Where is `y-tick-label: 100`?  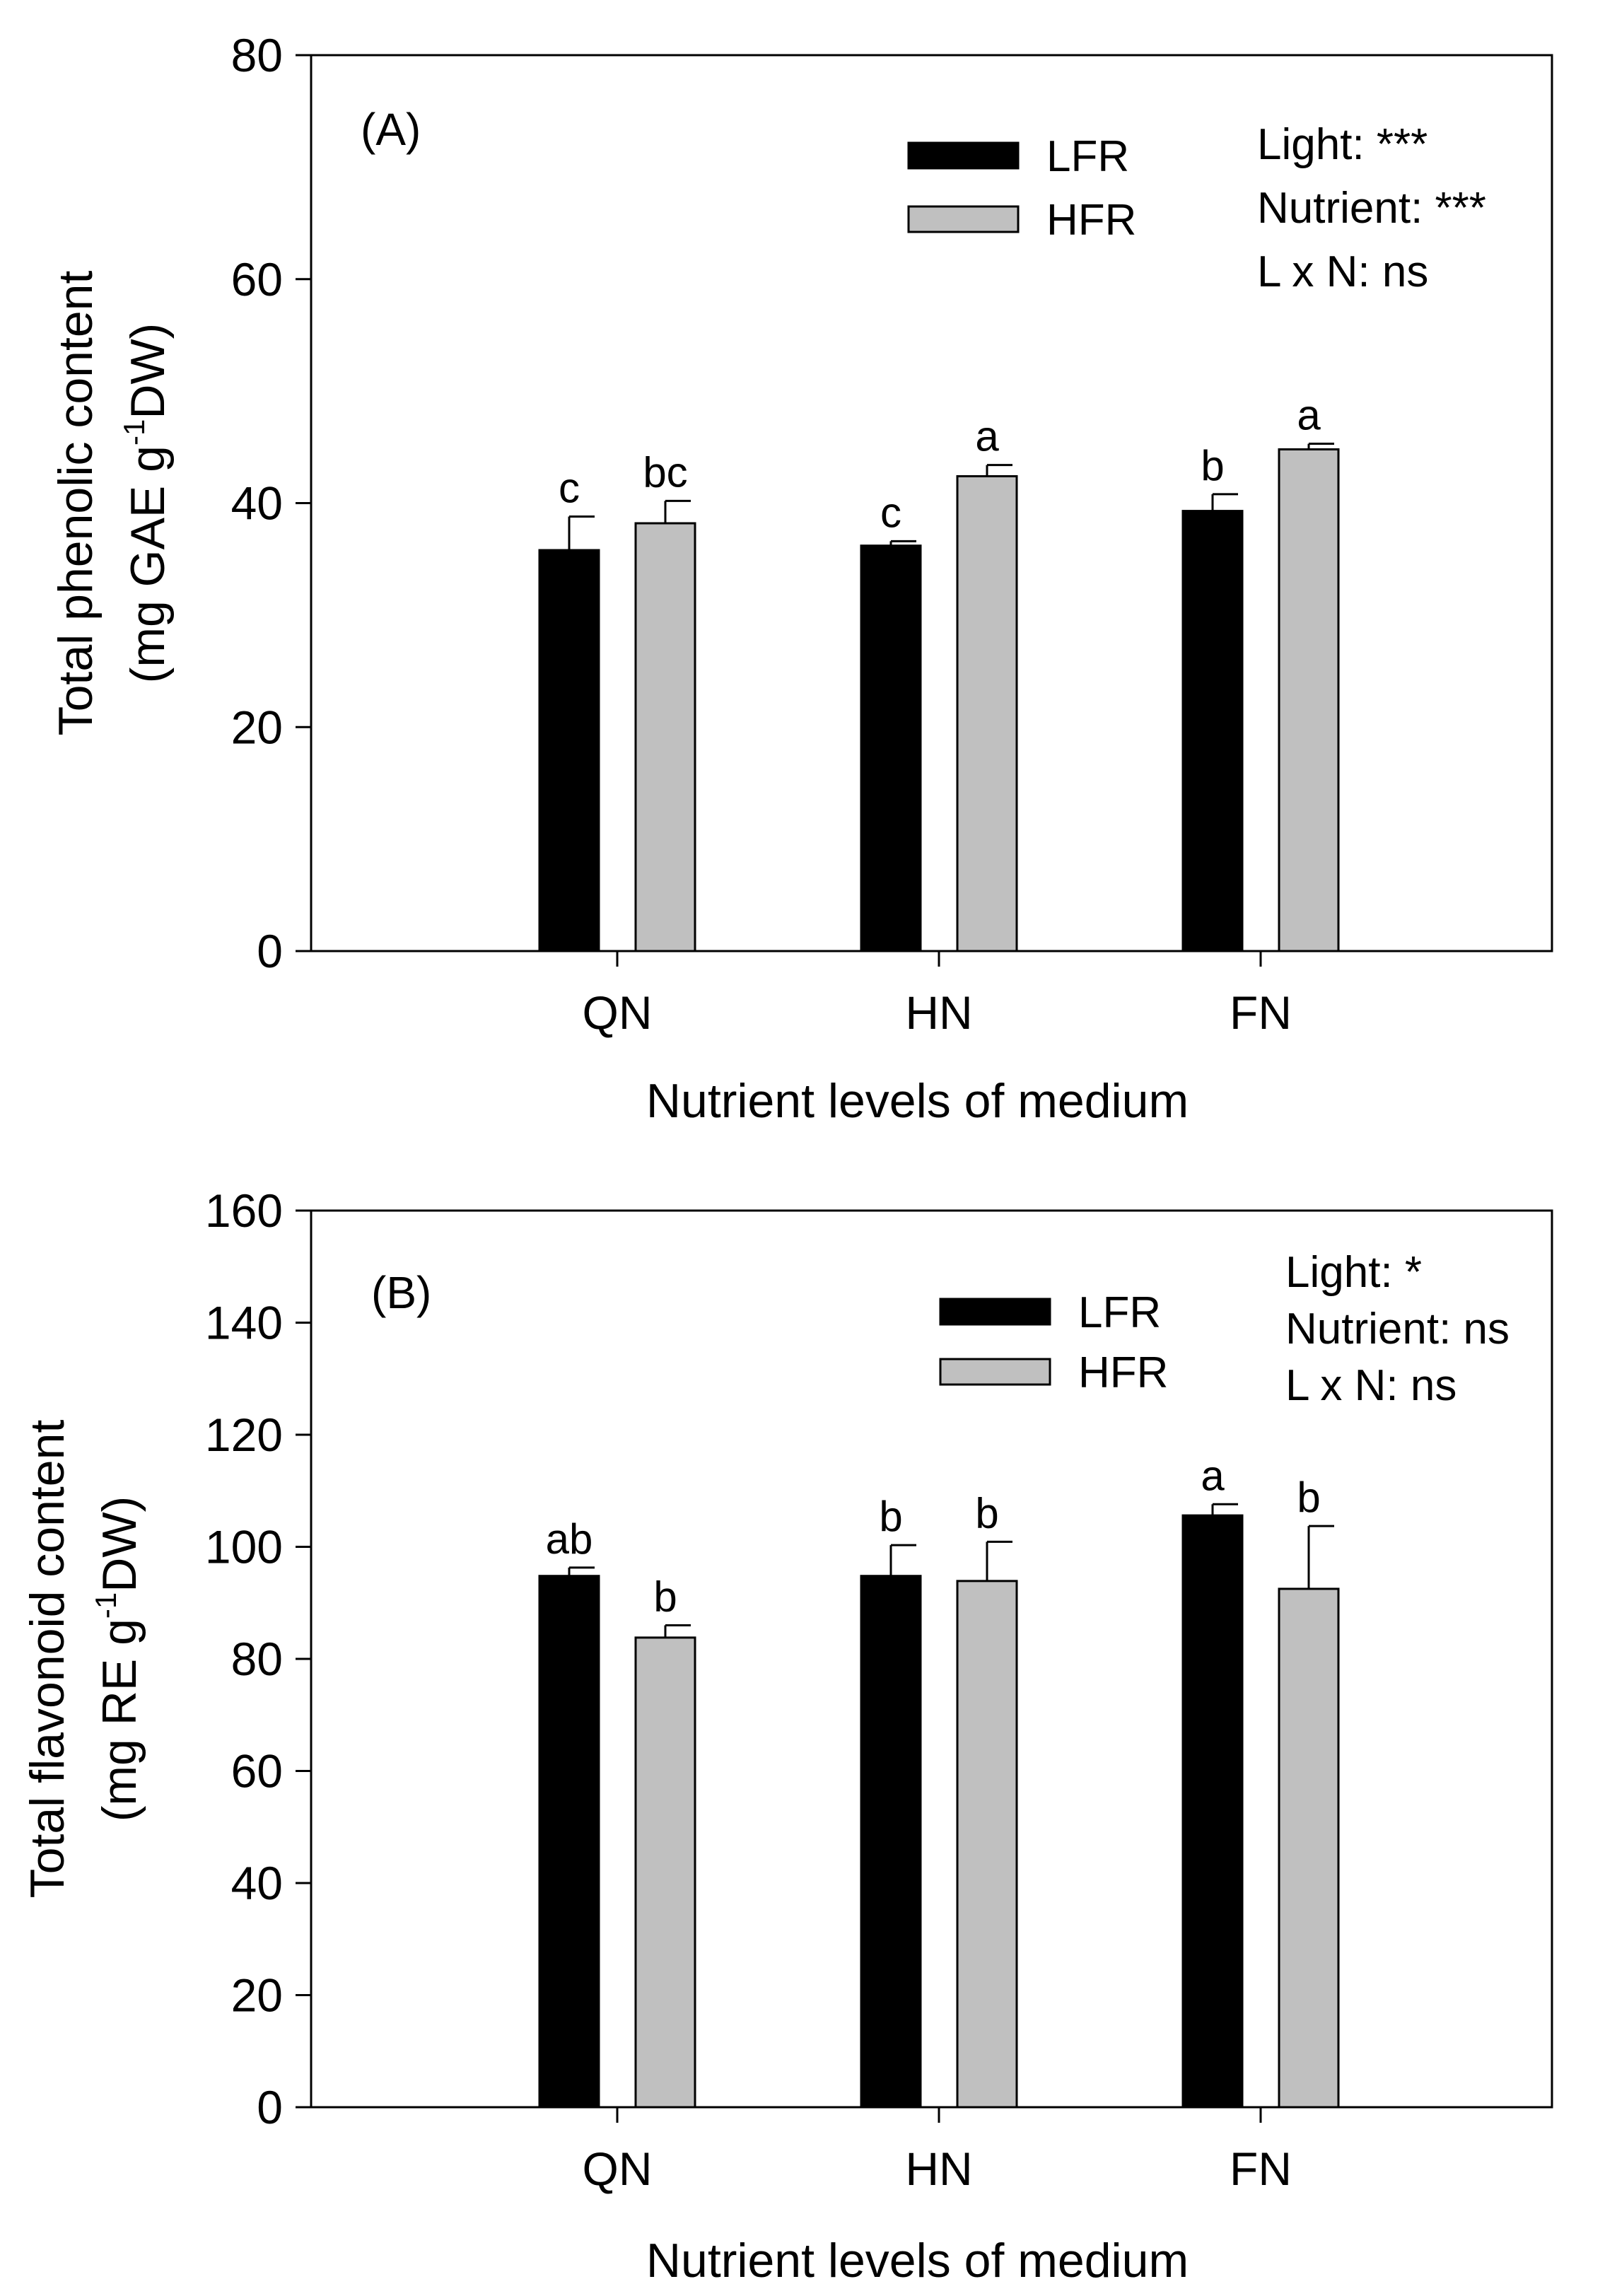 y-tick-label: 100 is located at coordinates (244, 1547).